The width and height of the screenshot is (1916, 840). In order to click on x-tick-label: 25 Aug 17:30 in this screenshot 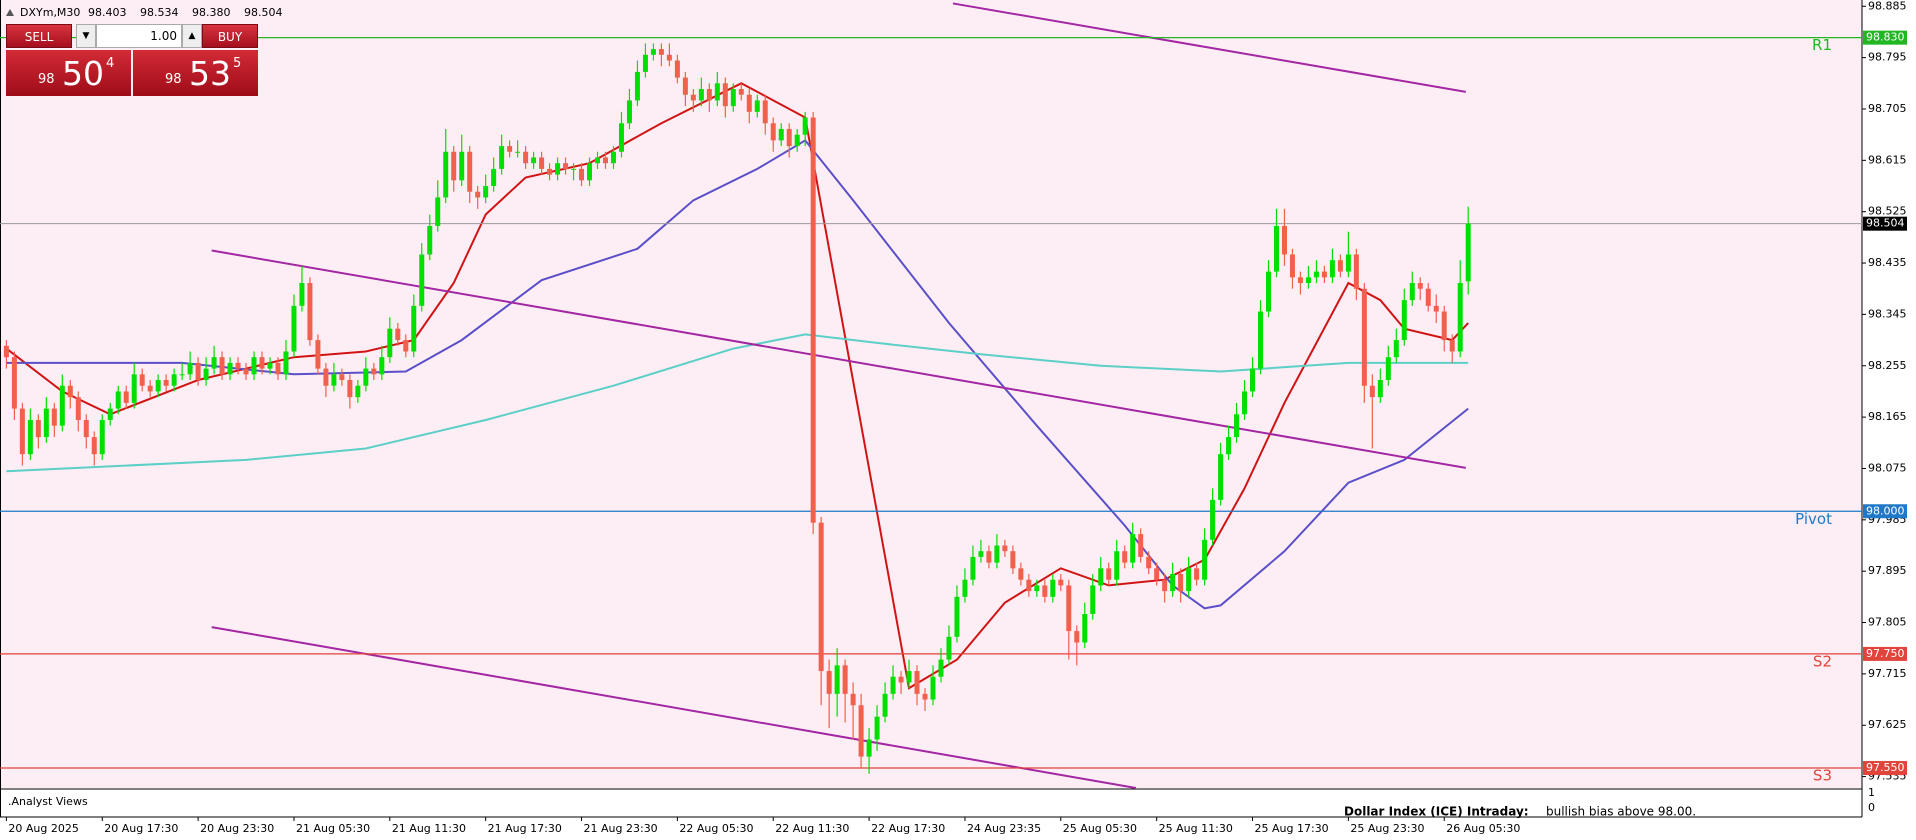, I will do `click(1292, 828)`.